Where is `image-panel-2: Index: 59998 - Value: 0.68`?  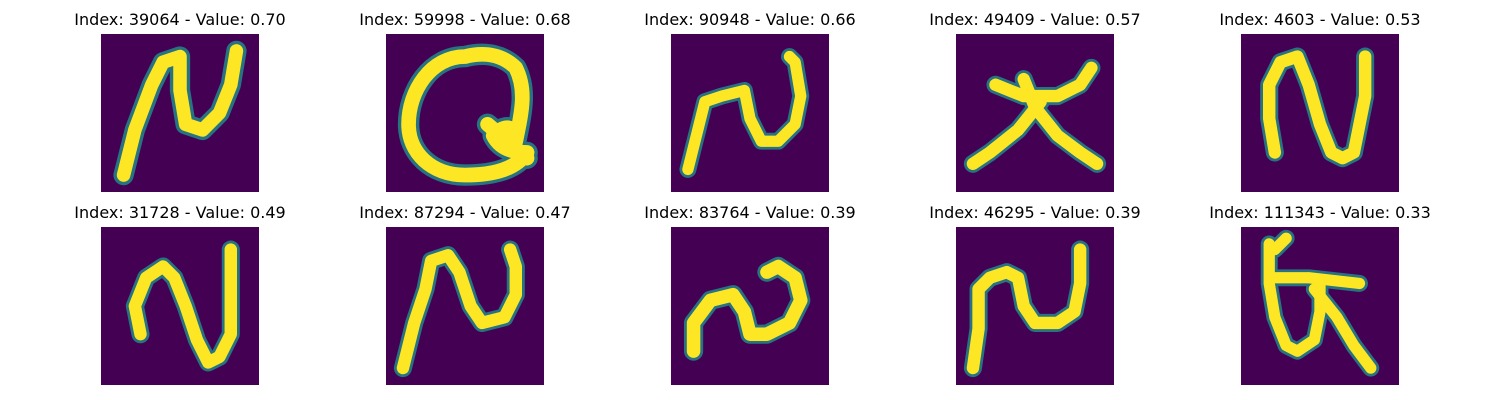
image-panel-2: Index: 59998 - Value: 0.68 is located at coordinates (465, 96).